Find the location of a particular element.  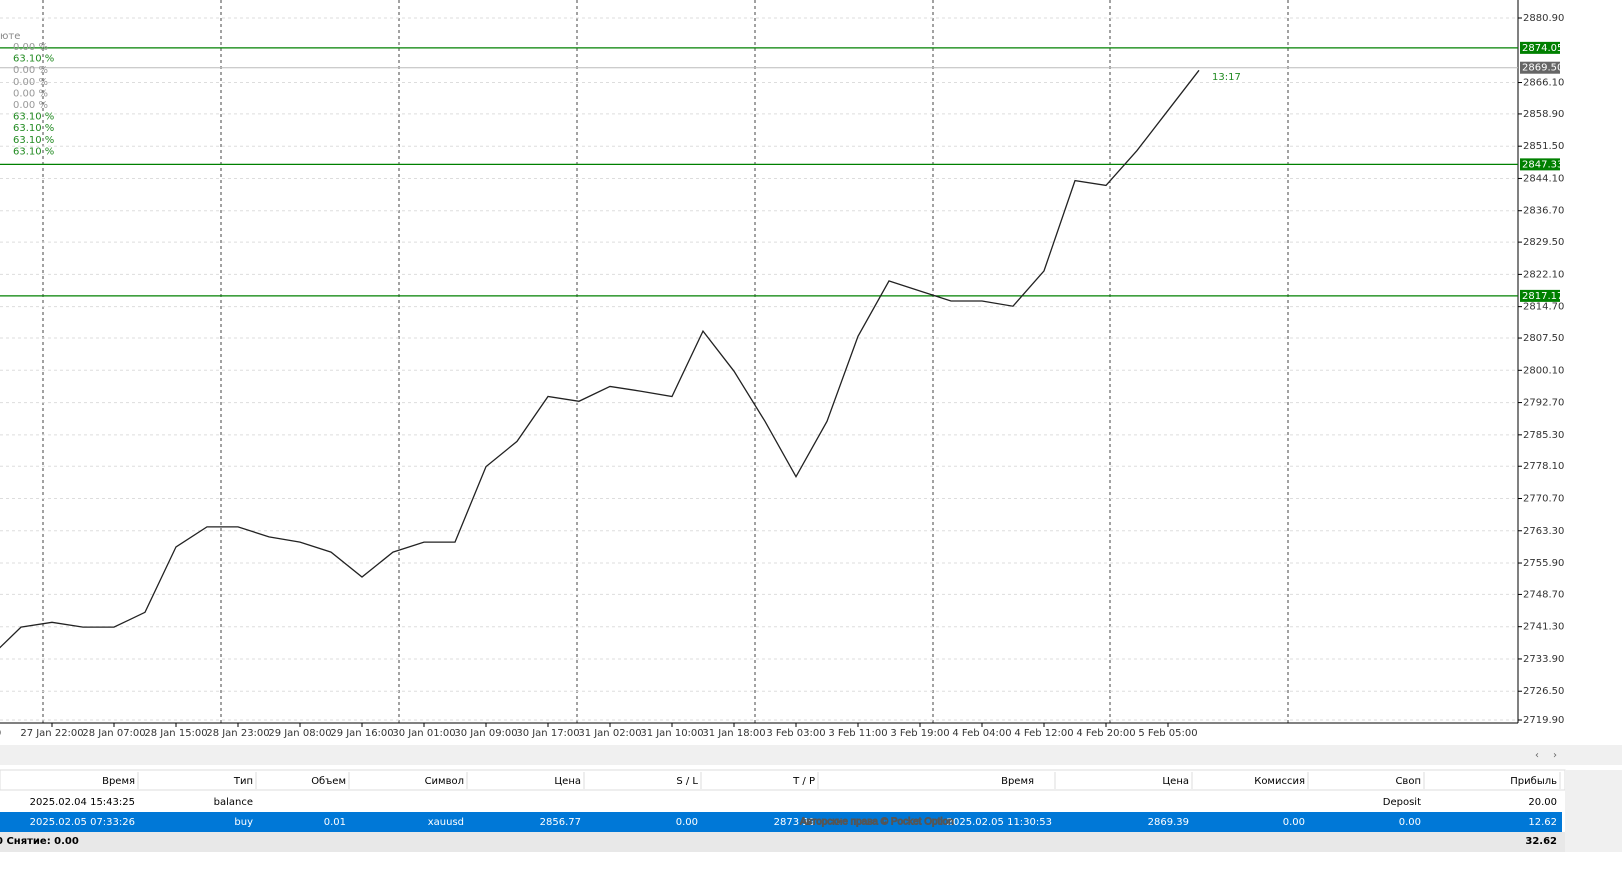

scrollbar is located at coordinates (811, 755).